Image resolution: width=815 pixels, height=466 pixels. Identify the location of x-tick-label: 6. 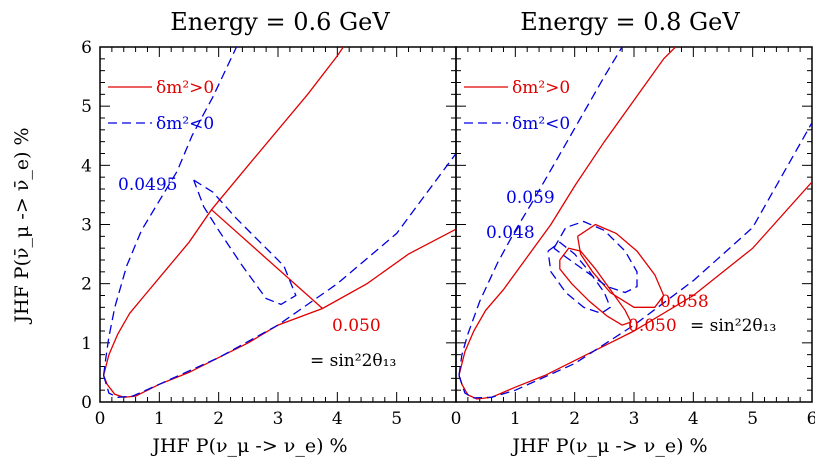
(811, 419).